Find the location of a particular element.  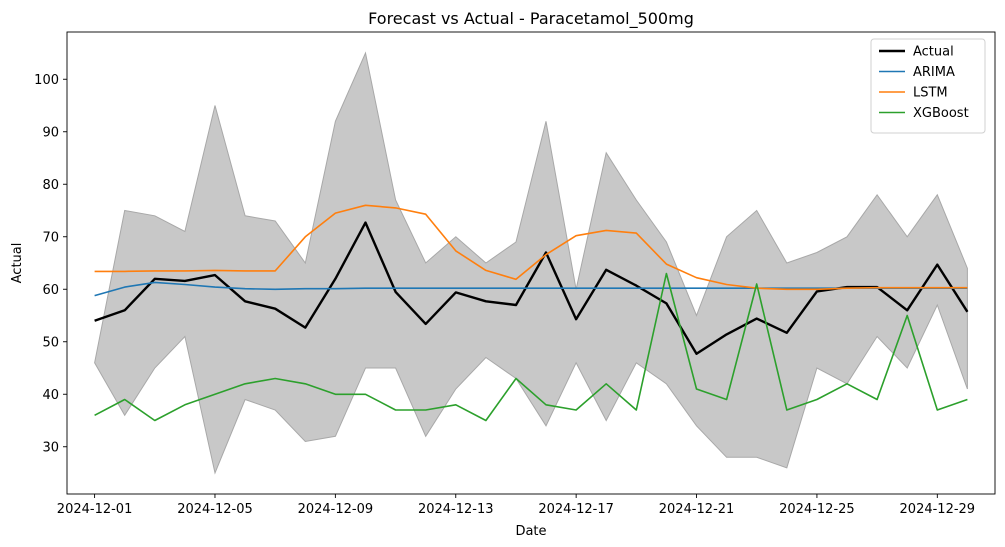

y-tick-label: 100 is located at coordinates (46, 80).